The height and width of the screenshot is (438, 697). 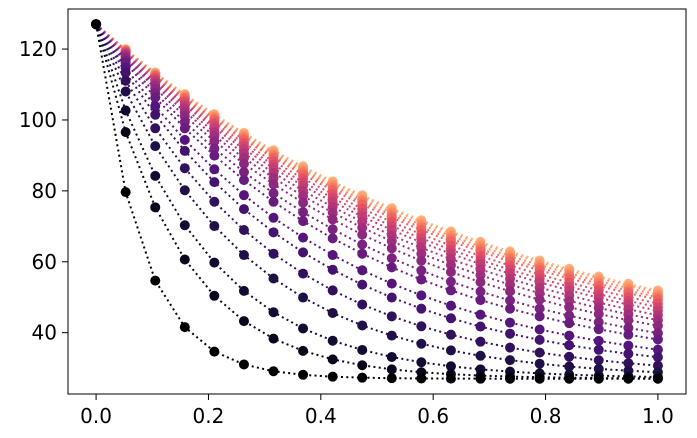 I want to click on x-tick-label: 1.0, so click(x=658, y=416).